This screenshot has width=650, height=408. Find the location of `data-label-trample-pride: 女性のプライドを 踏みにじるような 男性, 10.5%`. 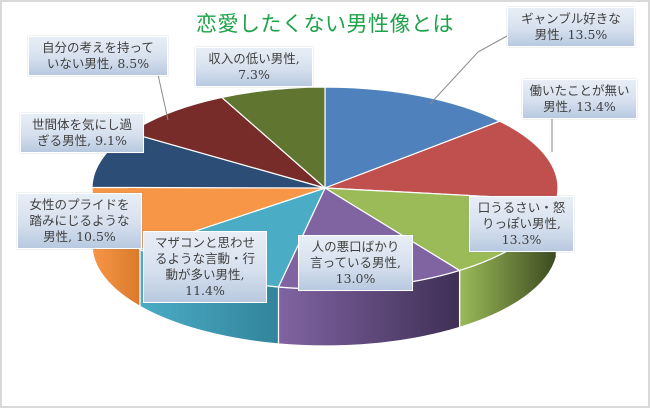

data-label-trample-pride: 女性のプライドを 踏みにじるような 男性, 10.5% is located at coordinates (79, 221).